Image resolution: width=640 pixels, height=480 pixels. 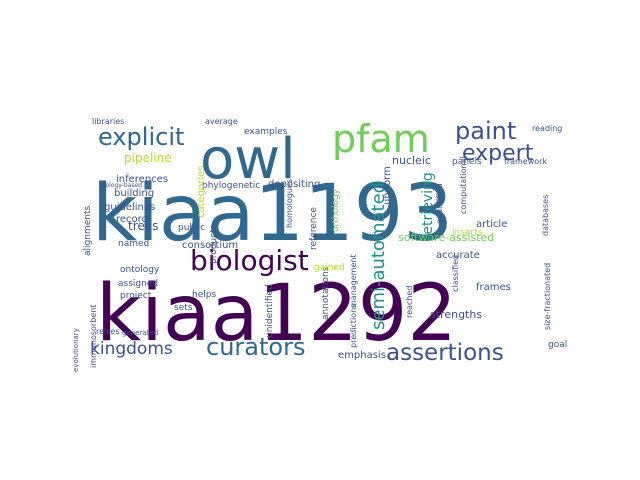 What do you see at coordinates (141, 137) in the screenshot?
I see `word-explicit: explicit` at bounding box center [141, 137].